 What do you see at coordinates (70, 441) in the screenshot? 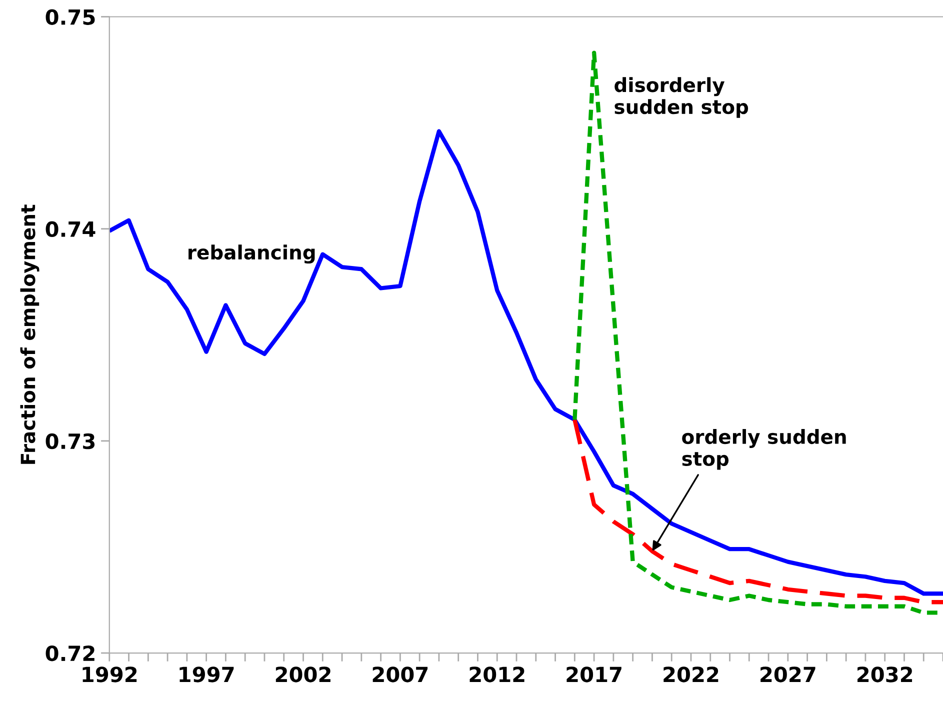
I see `y-tick-label: 0.73` at bounding box center [70, 441].